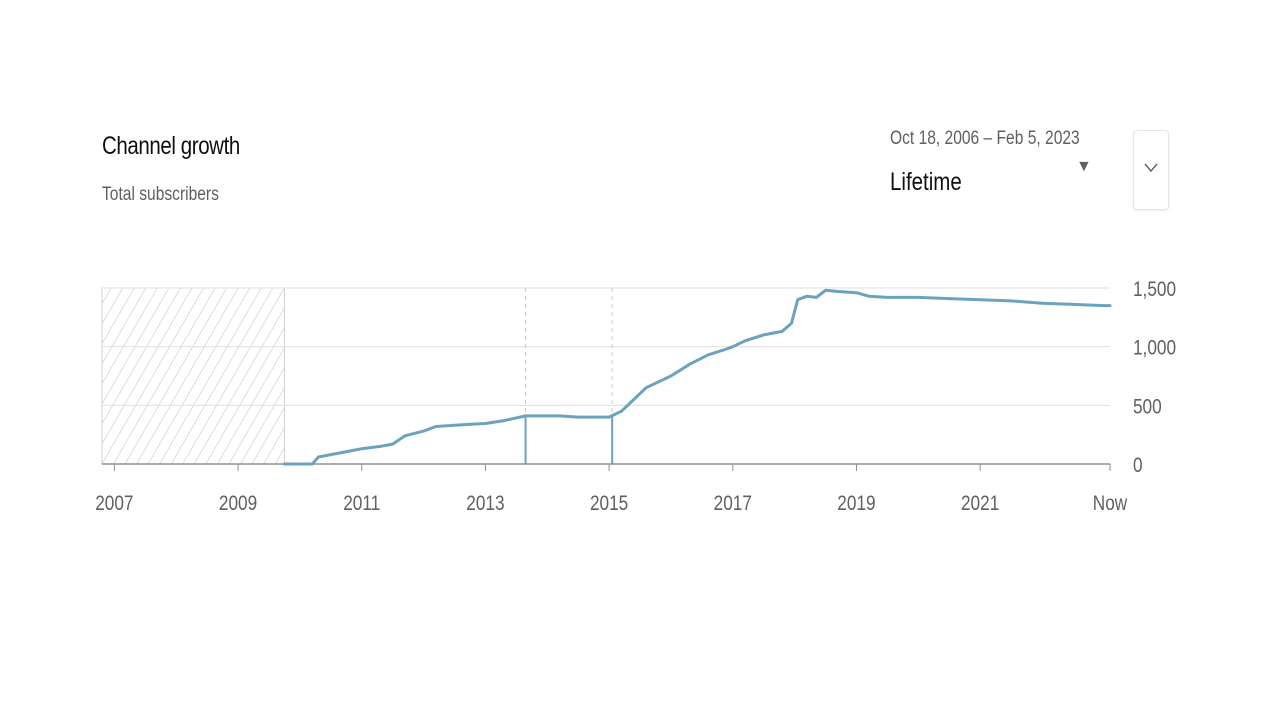  I want to click on x-tick-label: 2007, so click(114, 504).